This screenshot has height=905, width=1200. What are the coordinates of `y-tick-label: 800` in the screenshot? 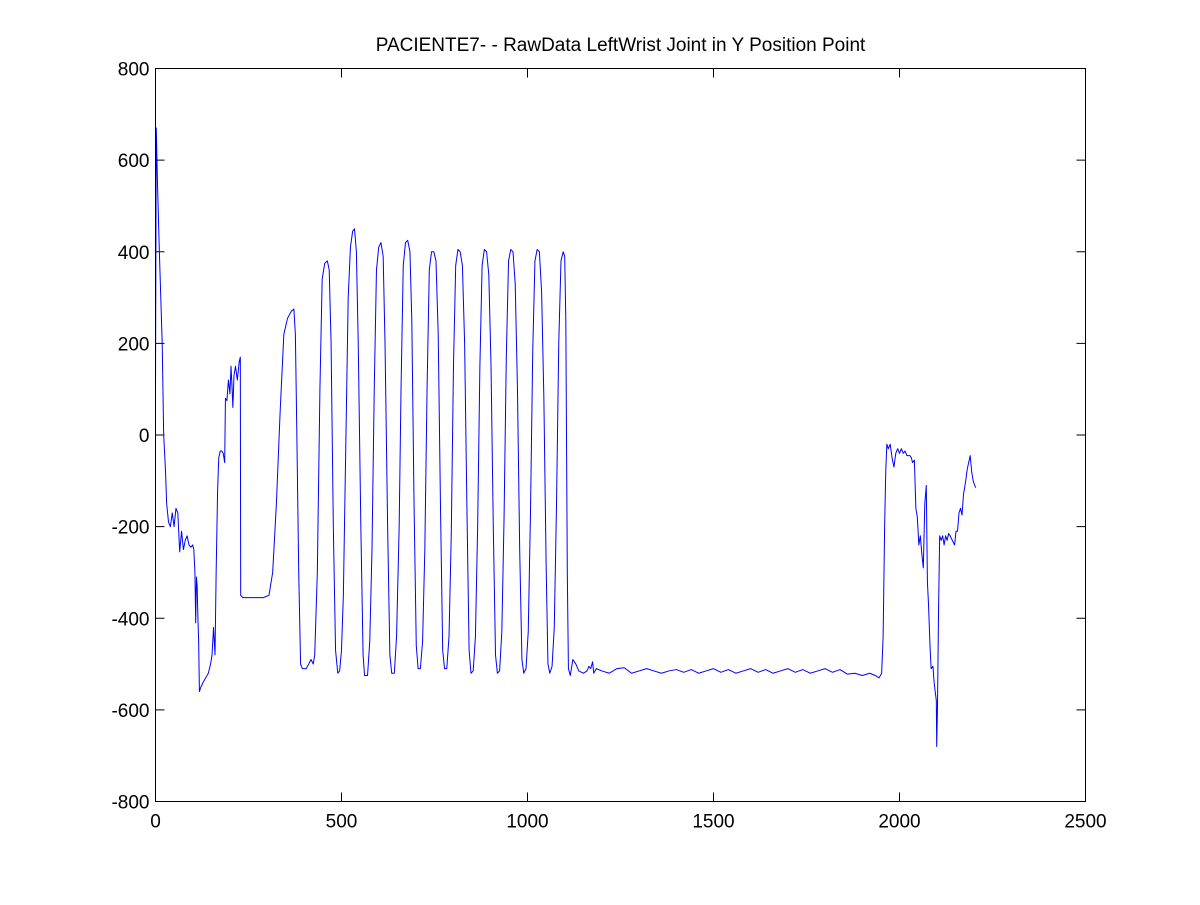 It's located at (134, 70).